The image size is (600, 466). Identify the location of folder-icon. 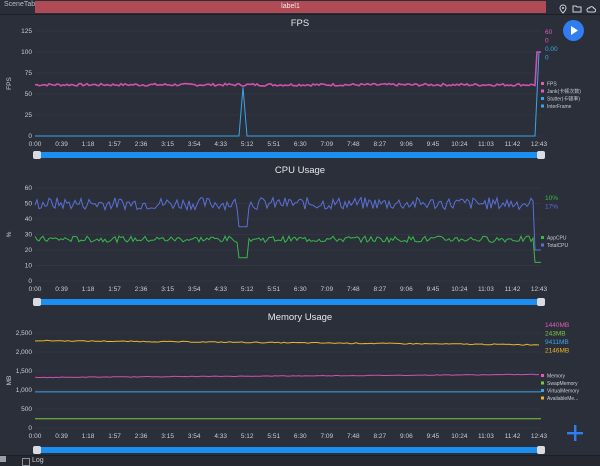
(577, 7).